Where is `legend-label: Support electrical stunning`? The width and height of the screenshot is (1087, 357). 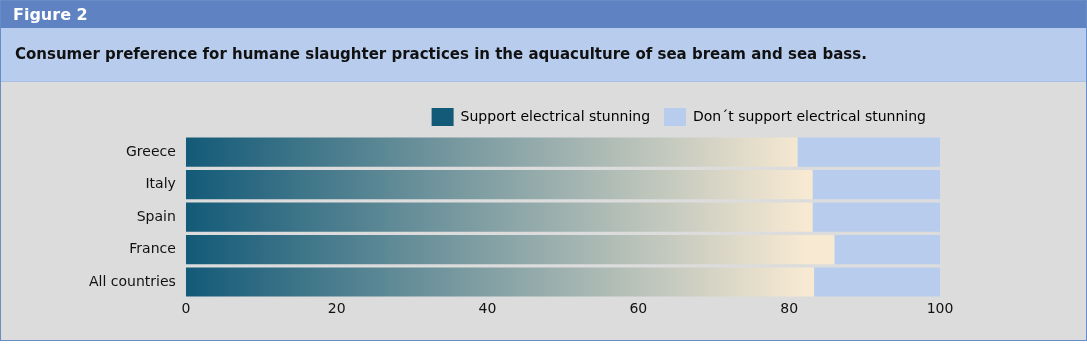
legend-label: Support electrical stunning is located at coordinates (555, 115).